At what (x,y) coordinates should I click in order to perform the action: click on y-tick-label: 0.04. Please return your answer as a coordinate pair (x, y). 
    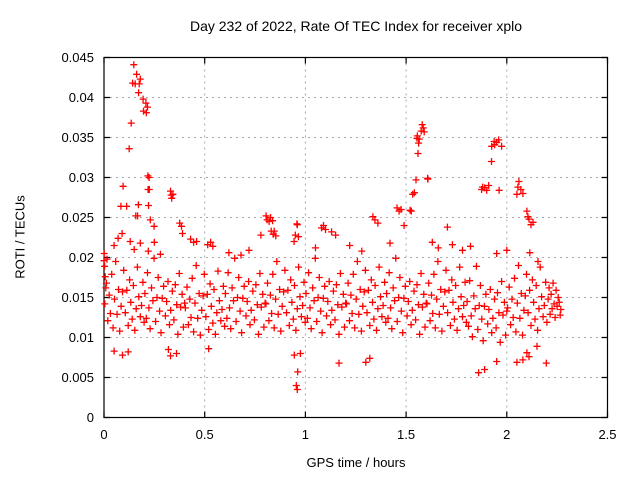
    Looking at the image, I should click on (81, 97).